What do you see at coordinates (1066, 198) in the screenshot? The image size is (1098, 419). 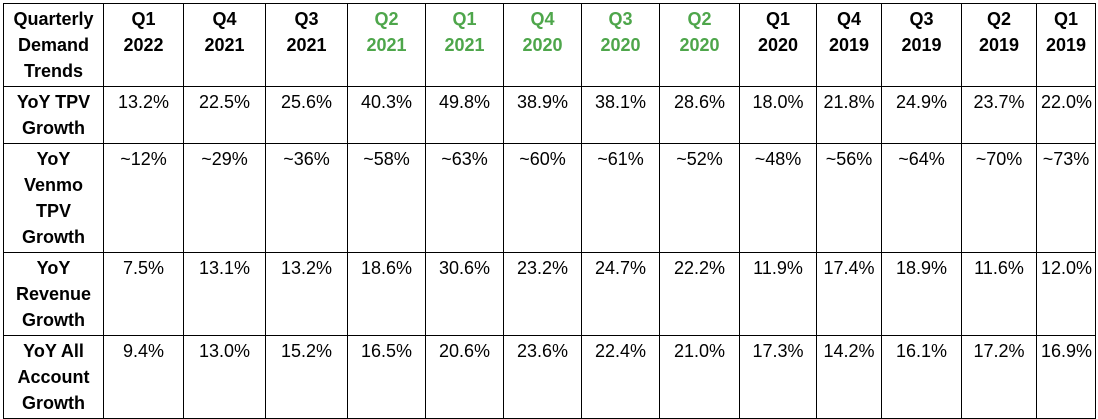 I see `table-cell: ~73%` at bounding box center [1066, 198].